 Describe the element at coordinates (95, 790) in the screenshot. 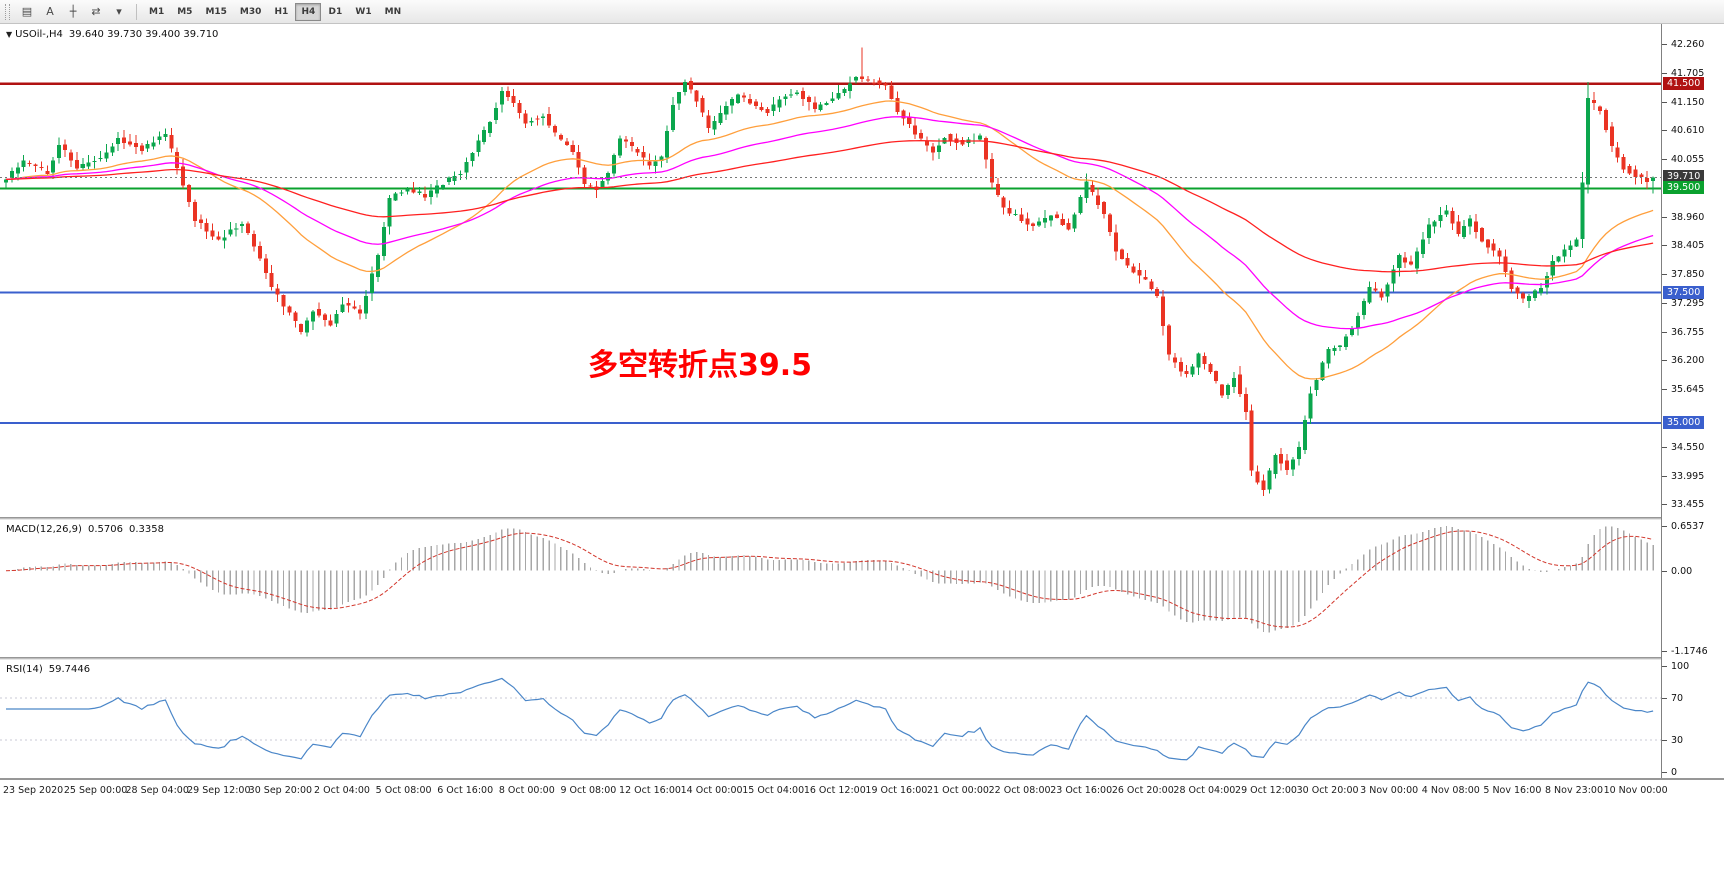

I see `time-axis-label: 25 Sep 00:00` at that location.